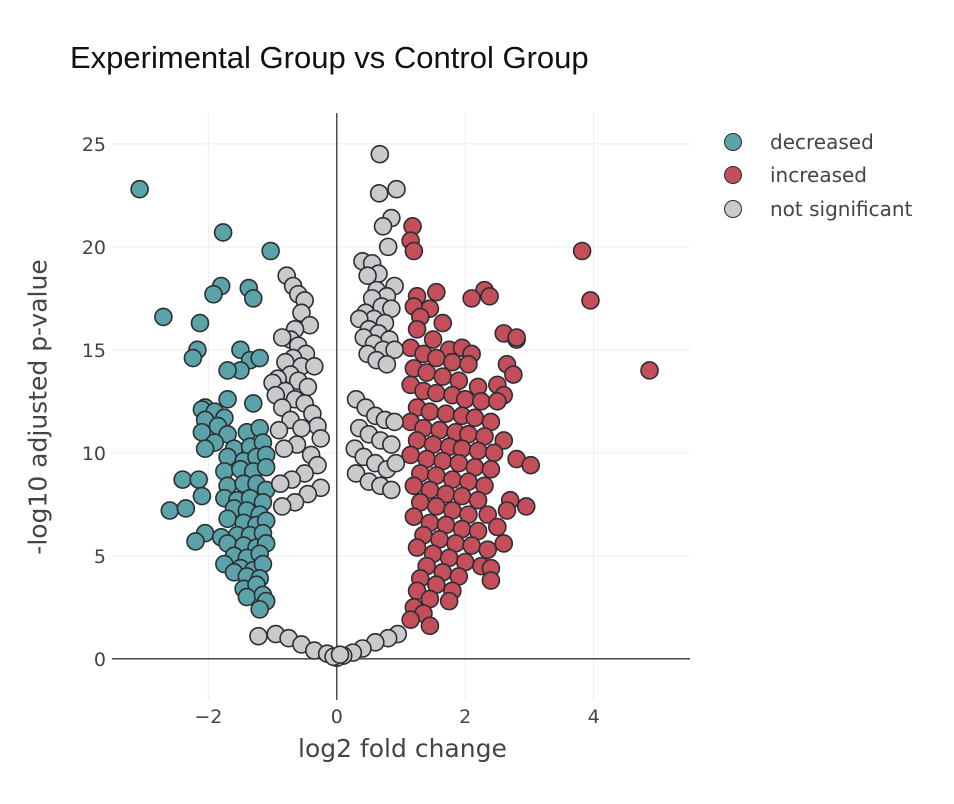 This screenshot has width=954, height=804. I want to click on legend-item-not-significant: not significant, so click(818, 209).